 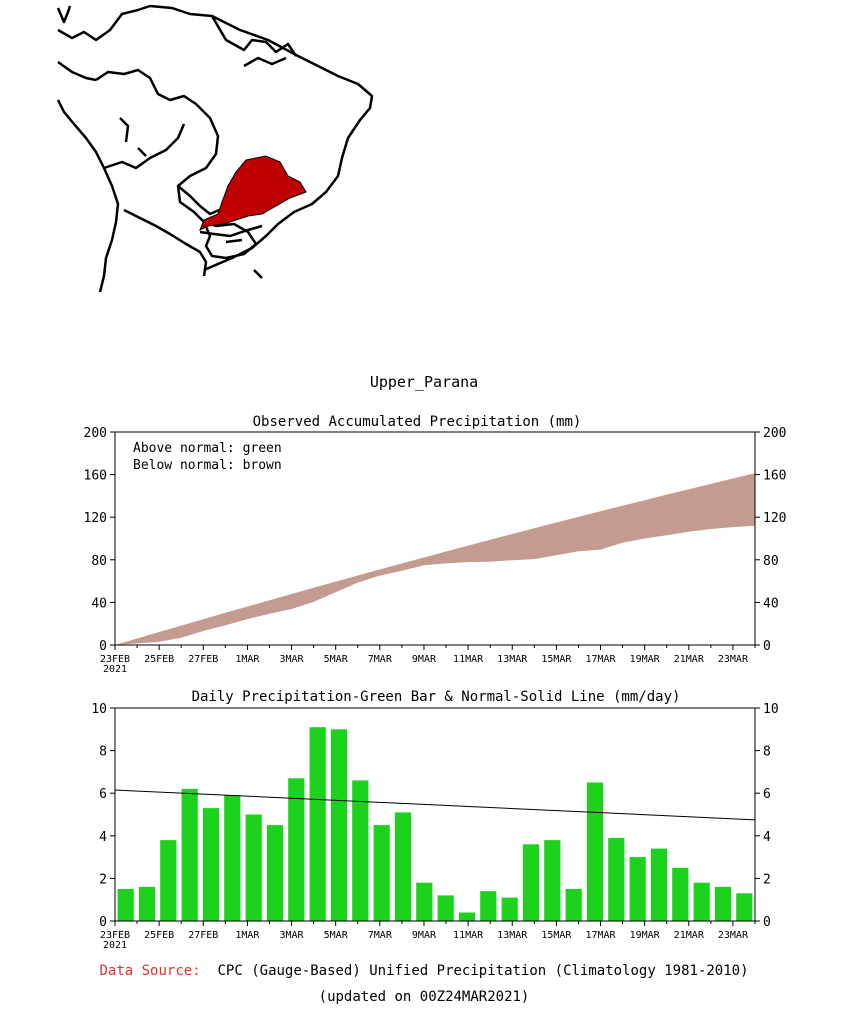 What do you see at coordinates (207, 465) in the screenshot?
I see `accum-annotation-below: Below normal: brown` at bounding box center [207, 465].